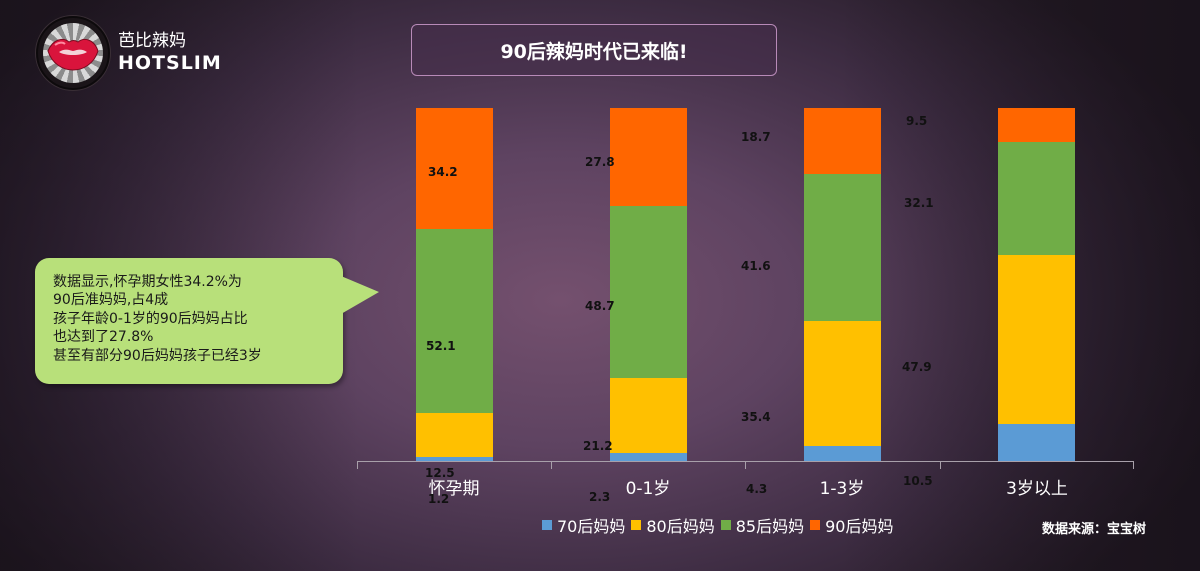 The width and height of the screenshot is (1200, 571). Describe the element at coordinates (150, 318) in the screenshot. I see `callout-line: 孩子年龄0-1岁的90后妈妈占比` at that location.